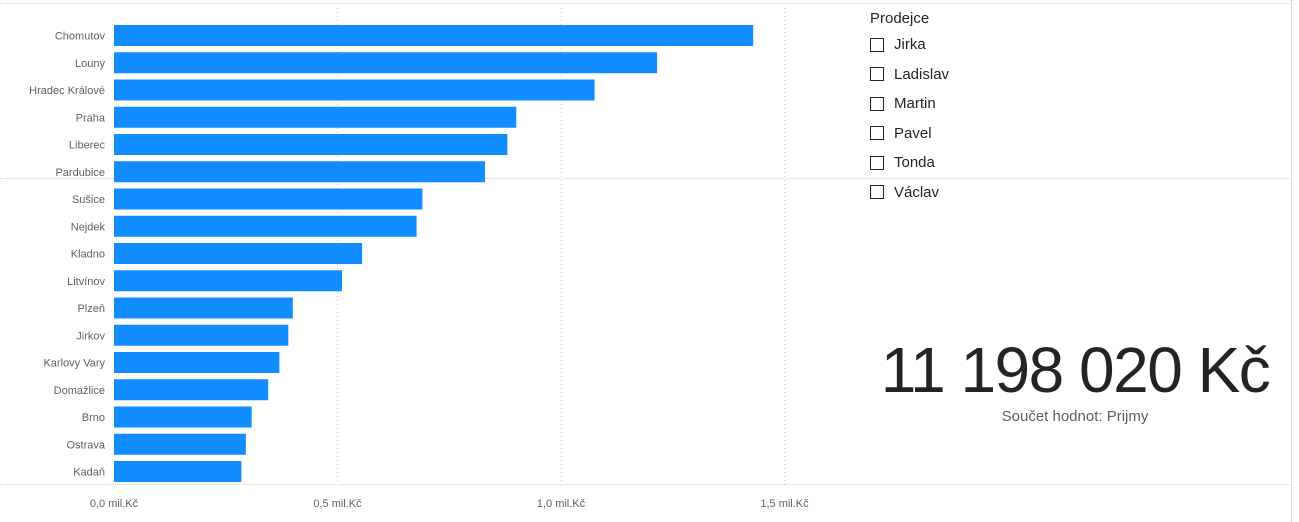 Image resolution: width=1299 pixels, height=522 pixels. What do you see at coordinates (89, 473) in the screenshot?
I see `category-label: Kadaň` at bounding box center [89, 473].